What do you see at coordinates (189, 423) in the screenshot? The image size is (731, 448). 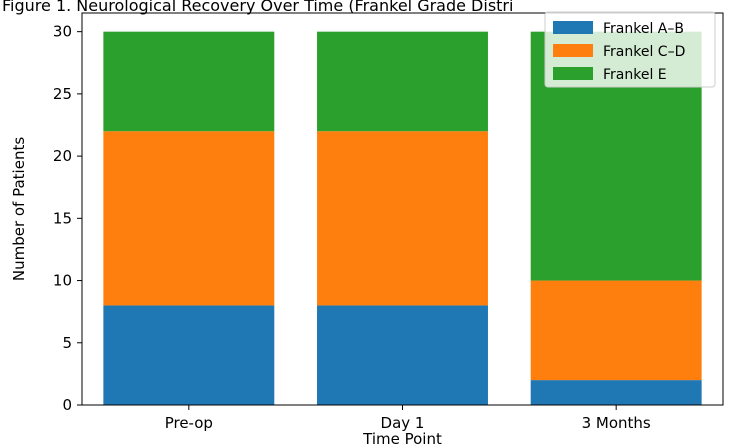 I see `x-tick-label: Pre-op` at bounding box center [189, 423].